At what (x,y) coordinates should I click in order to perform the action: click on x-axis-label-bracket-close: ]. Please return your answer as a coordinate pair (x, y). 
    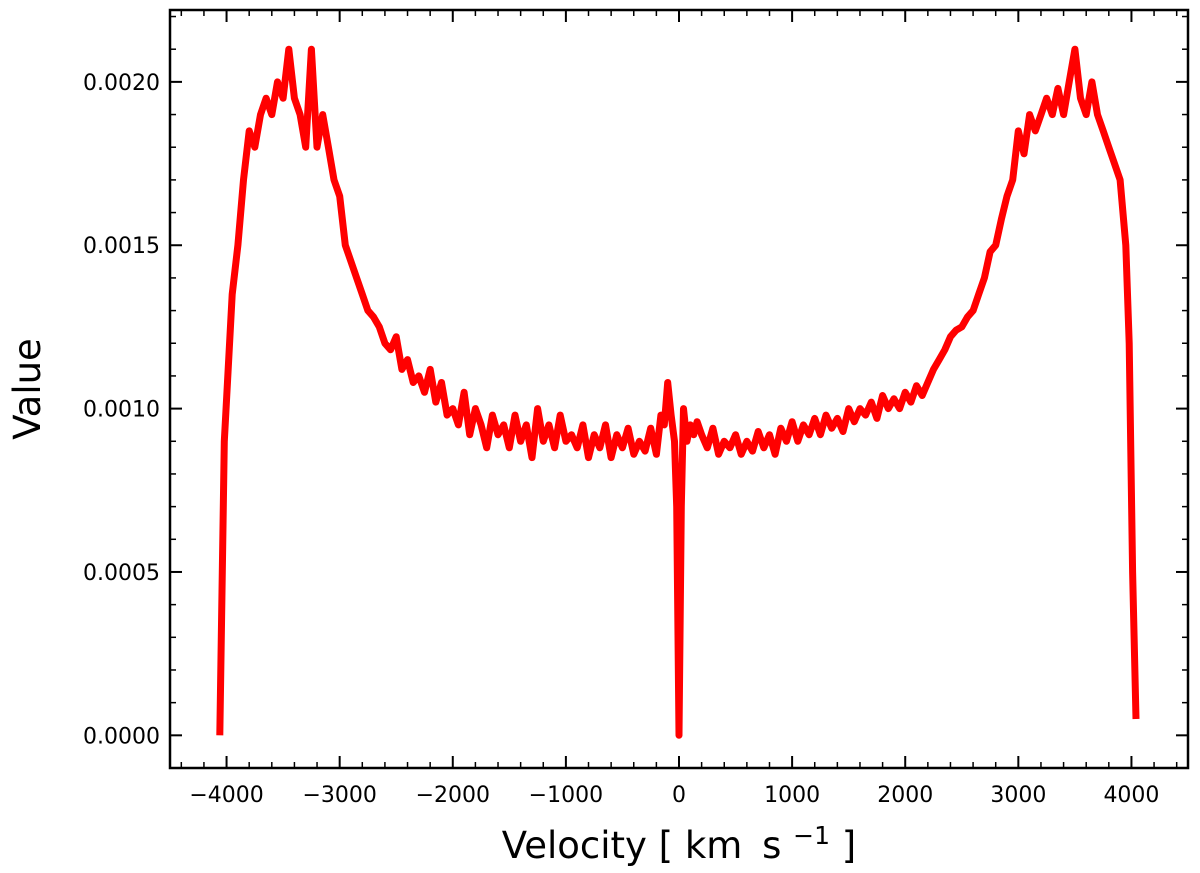
    Looking at the image, I should click on (849, 845).